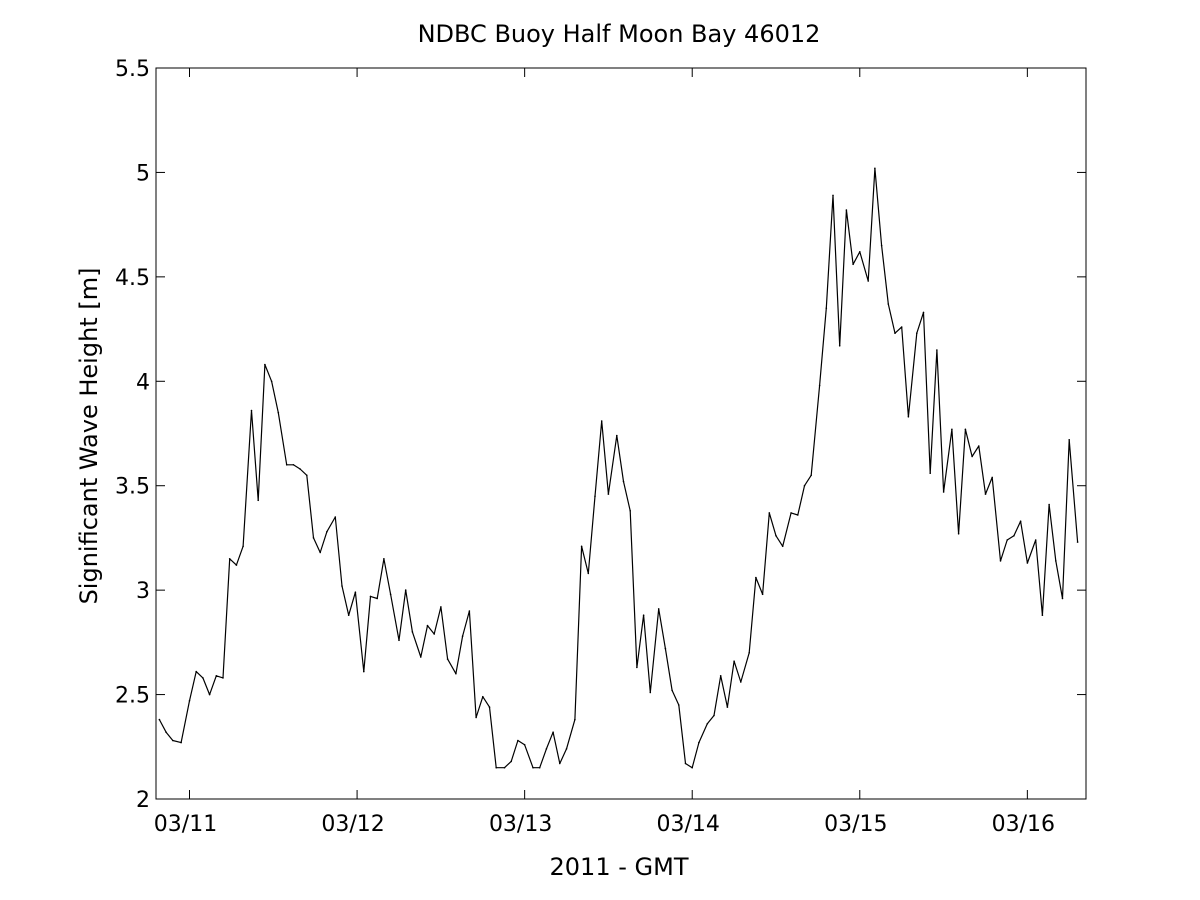 The height and width of the screenshot is (900, 1200). What do you see at coordinates (619, 867) in the screenshot?
I see `x-axis-label: 2011 - GMT` at bounding box center [619, 867].